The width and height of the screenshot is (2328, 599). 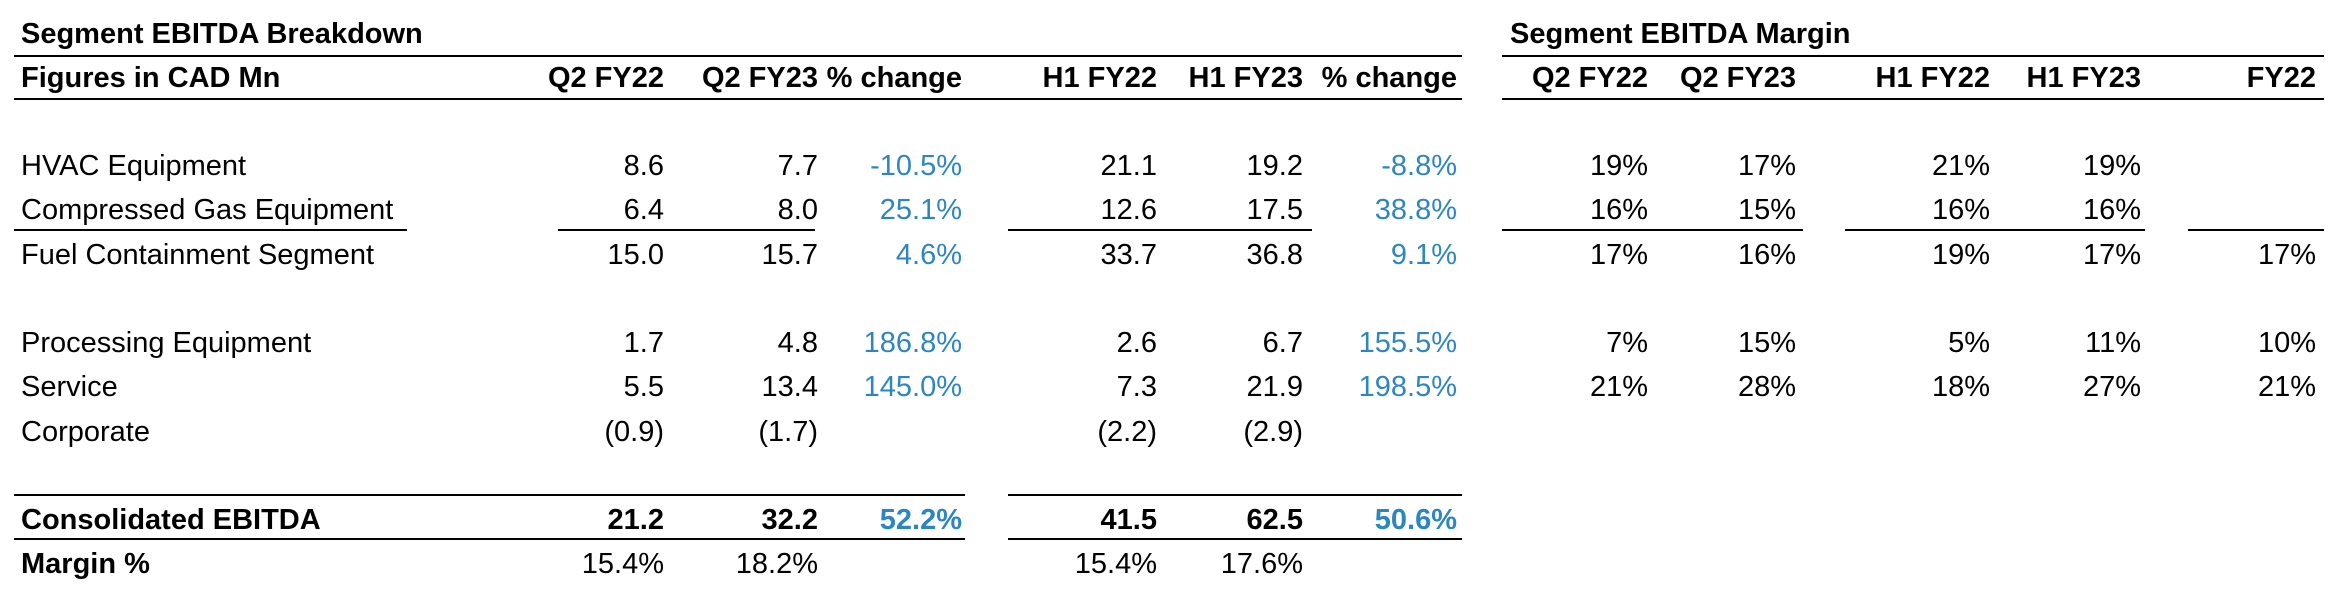 I want to click on left-header-rule, so click(x=738, y=99).